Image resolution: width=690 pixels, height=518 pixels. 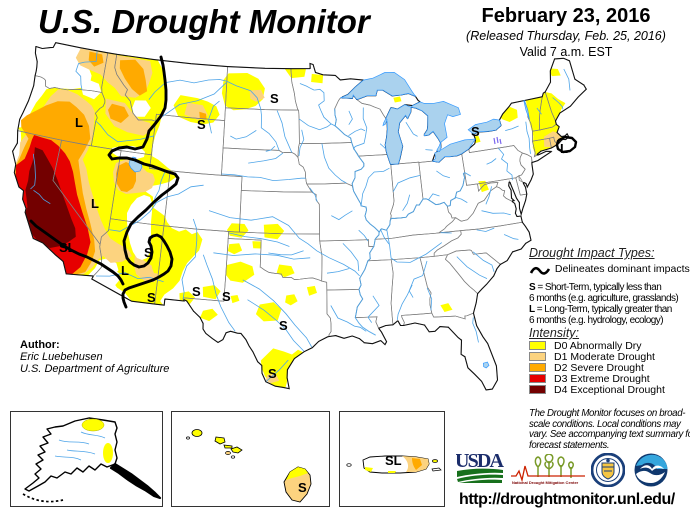 I want to click on svg-text: USDA, so click(x=480, y=462).